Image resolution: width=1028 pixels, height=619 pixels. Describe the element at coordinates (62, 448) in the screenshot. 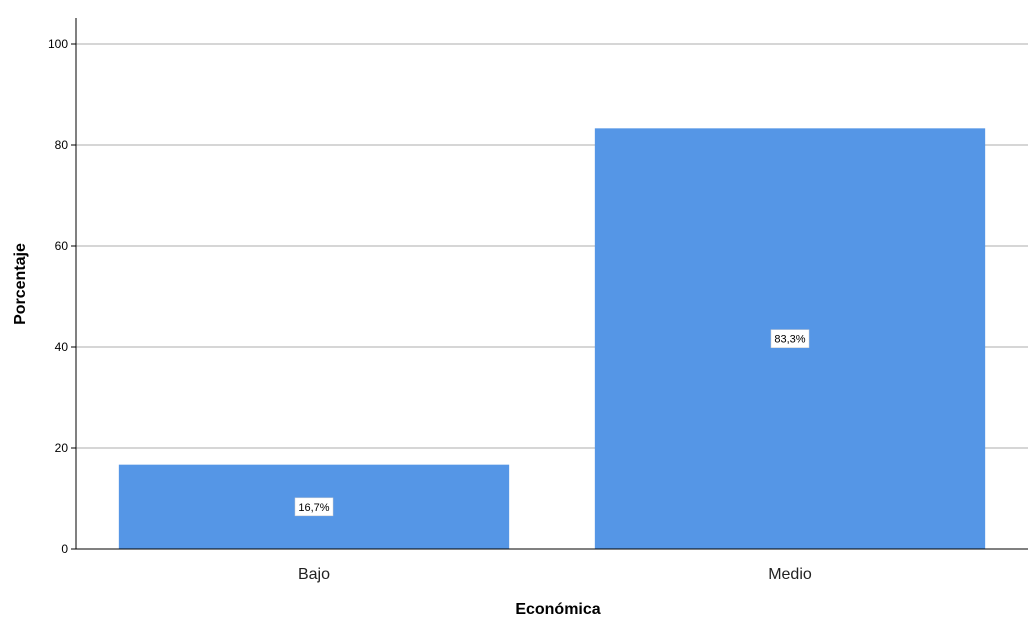

I see `y-tick-label: 20` at that location.